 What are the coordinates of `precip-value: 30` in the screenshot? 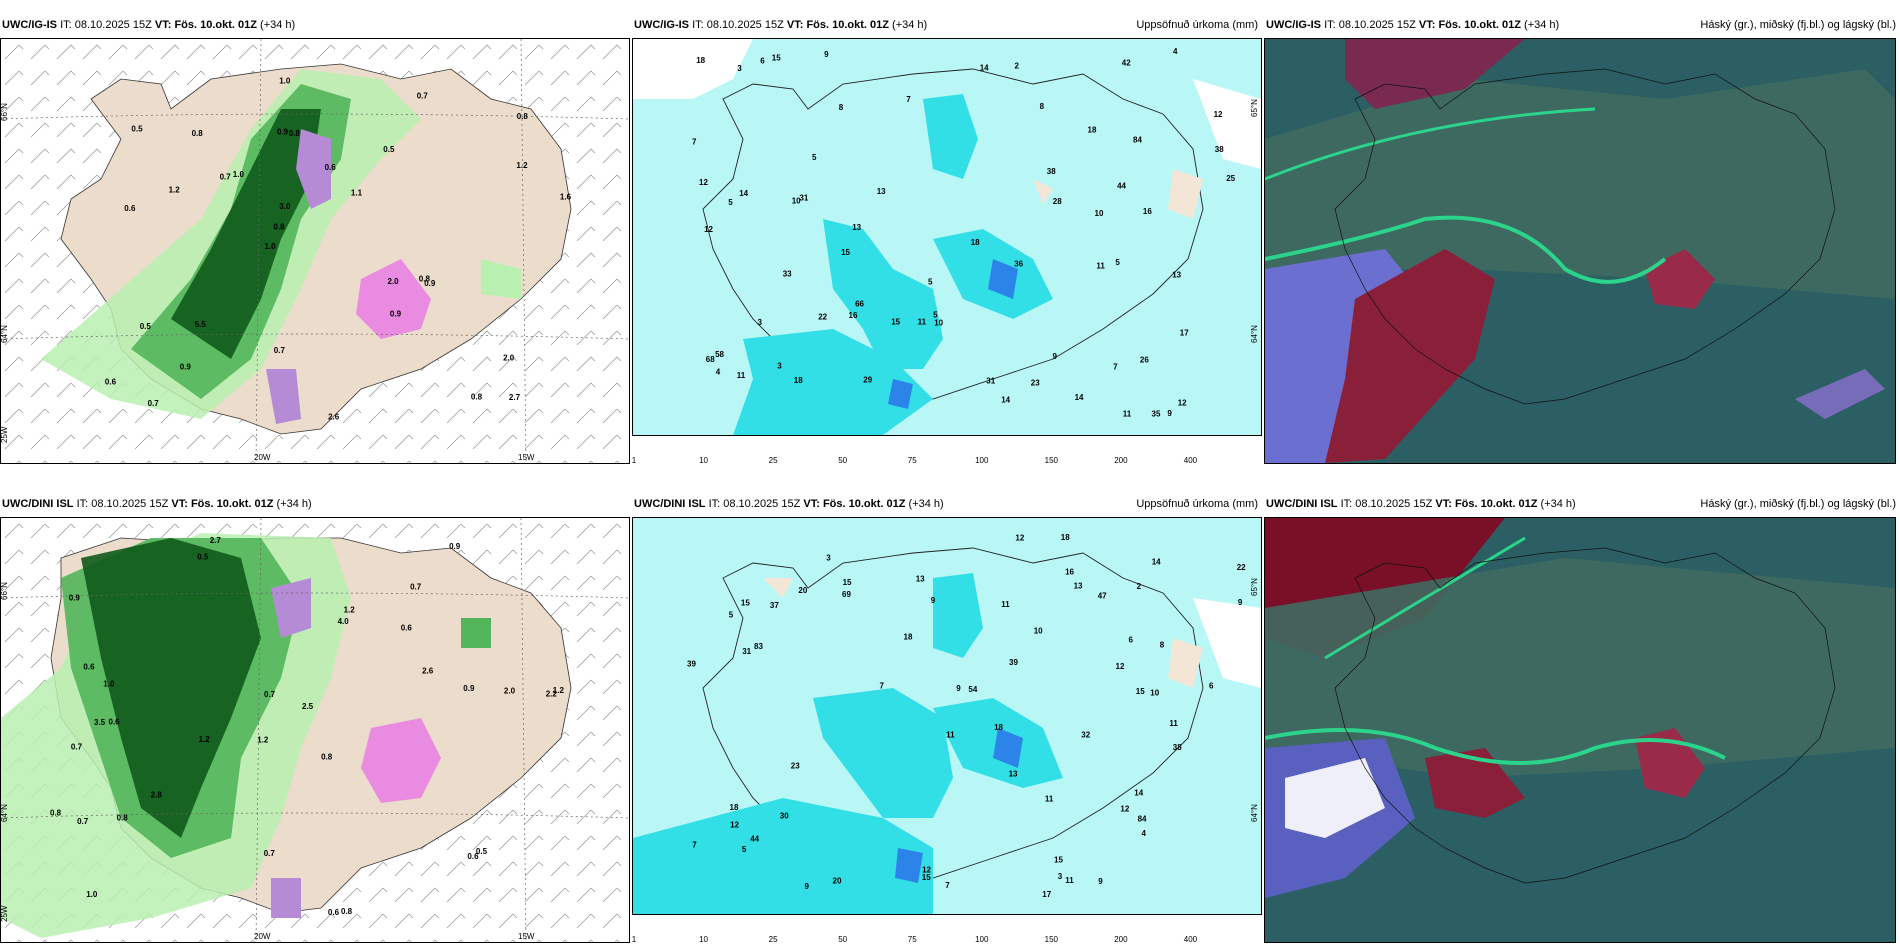 It's located at (784, 815).